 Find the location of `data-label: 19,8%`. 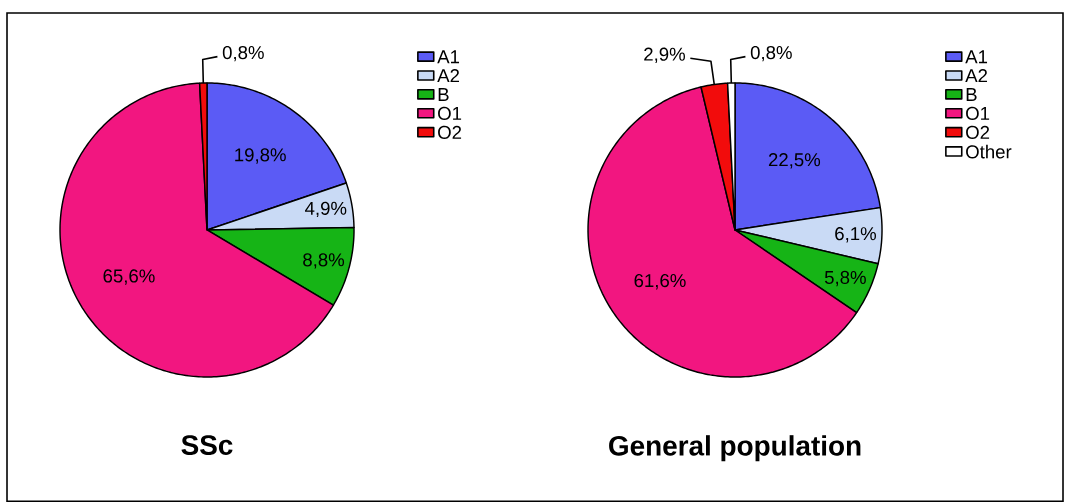

data-label: 19,8% is located at coordinates (260, 156).